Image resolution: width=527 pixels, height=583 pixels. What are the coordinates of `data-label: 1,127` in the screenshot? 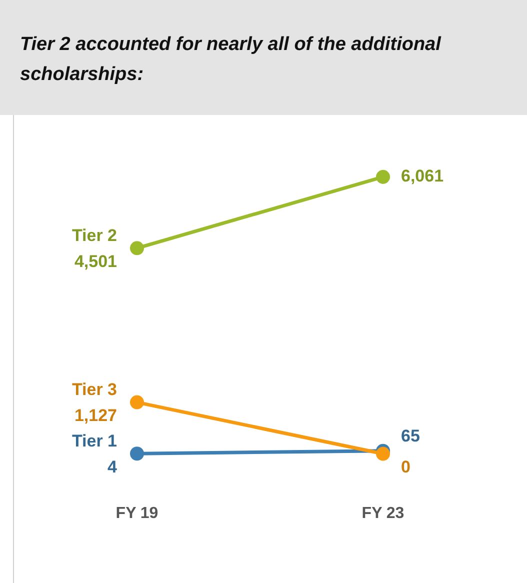 It's located at (95, 415).